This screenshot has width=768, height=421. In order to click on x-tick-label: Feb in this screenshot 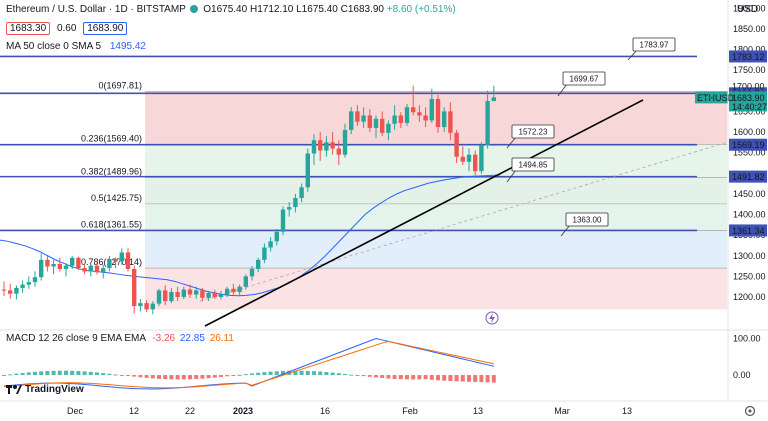, I will do `click(410, 411)`.